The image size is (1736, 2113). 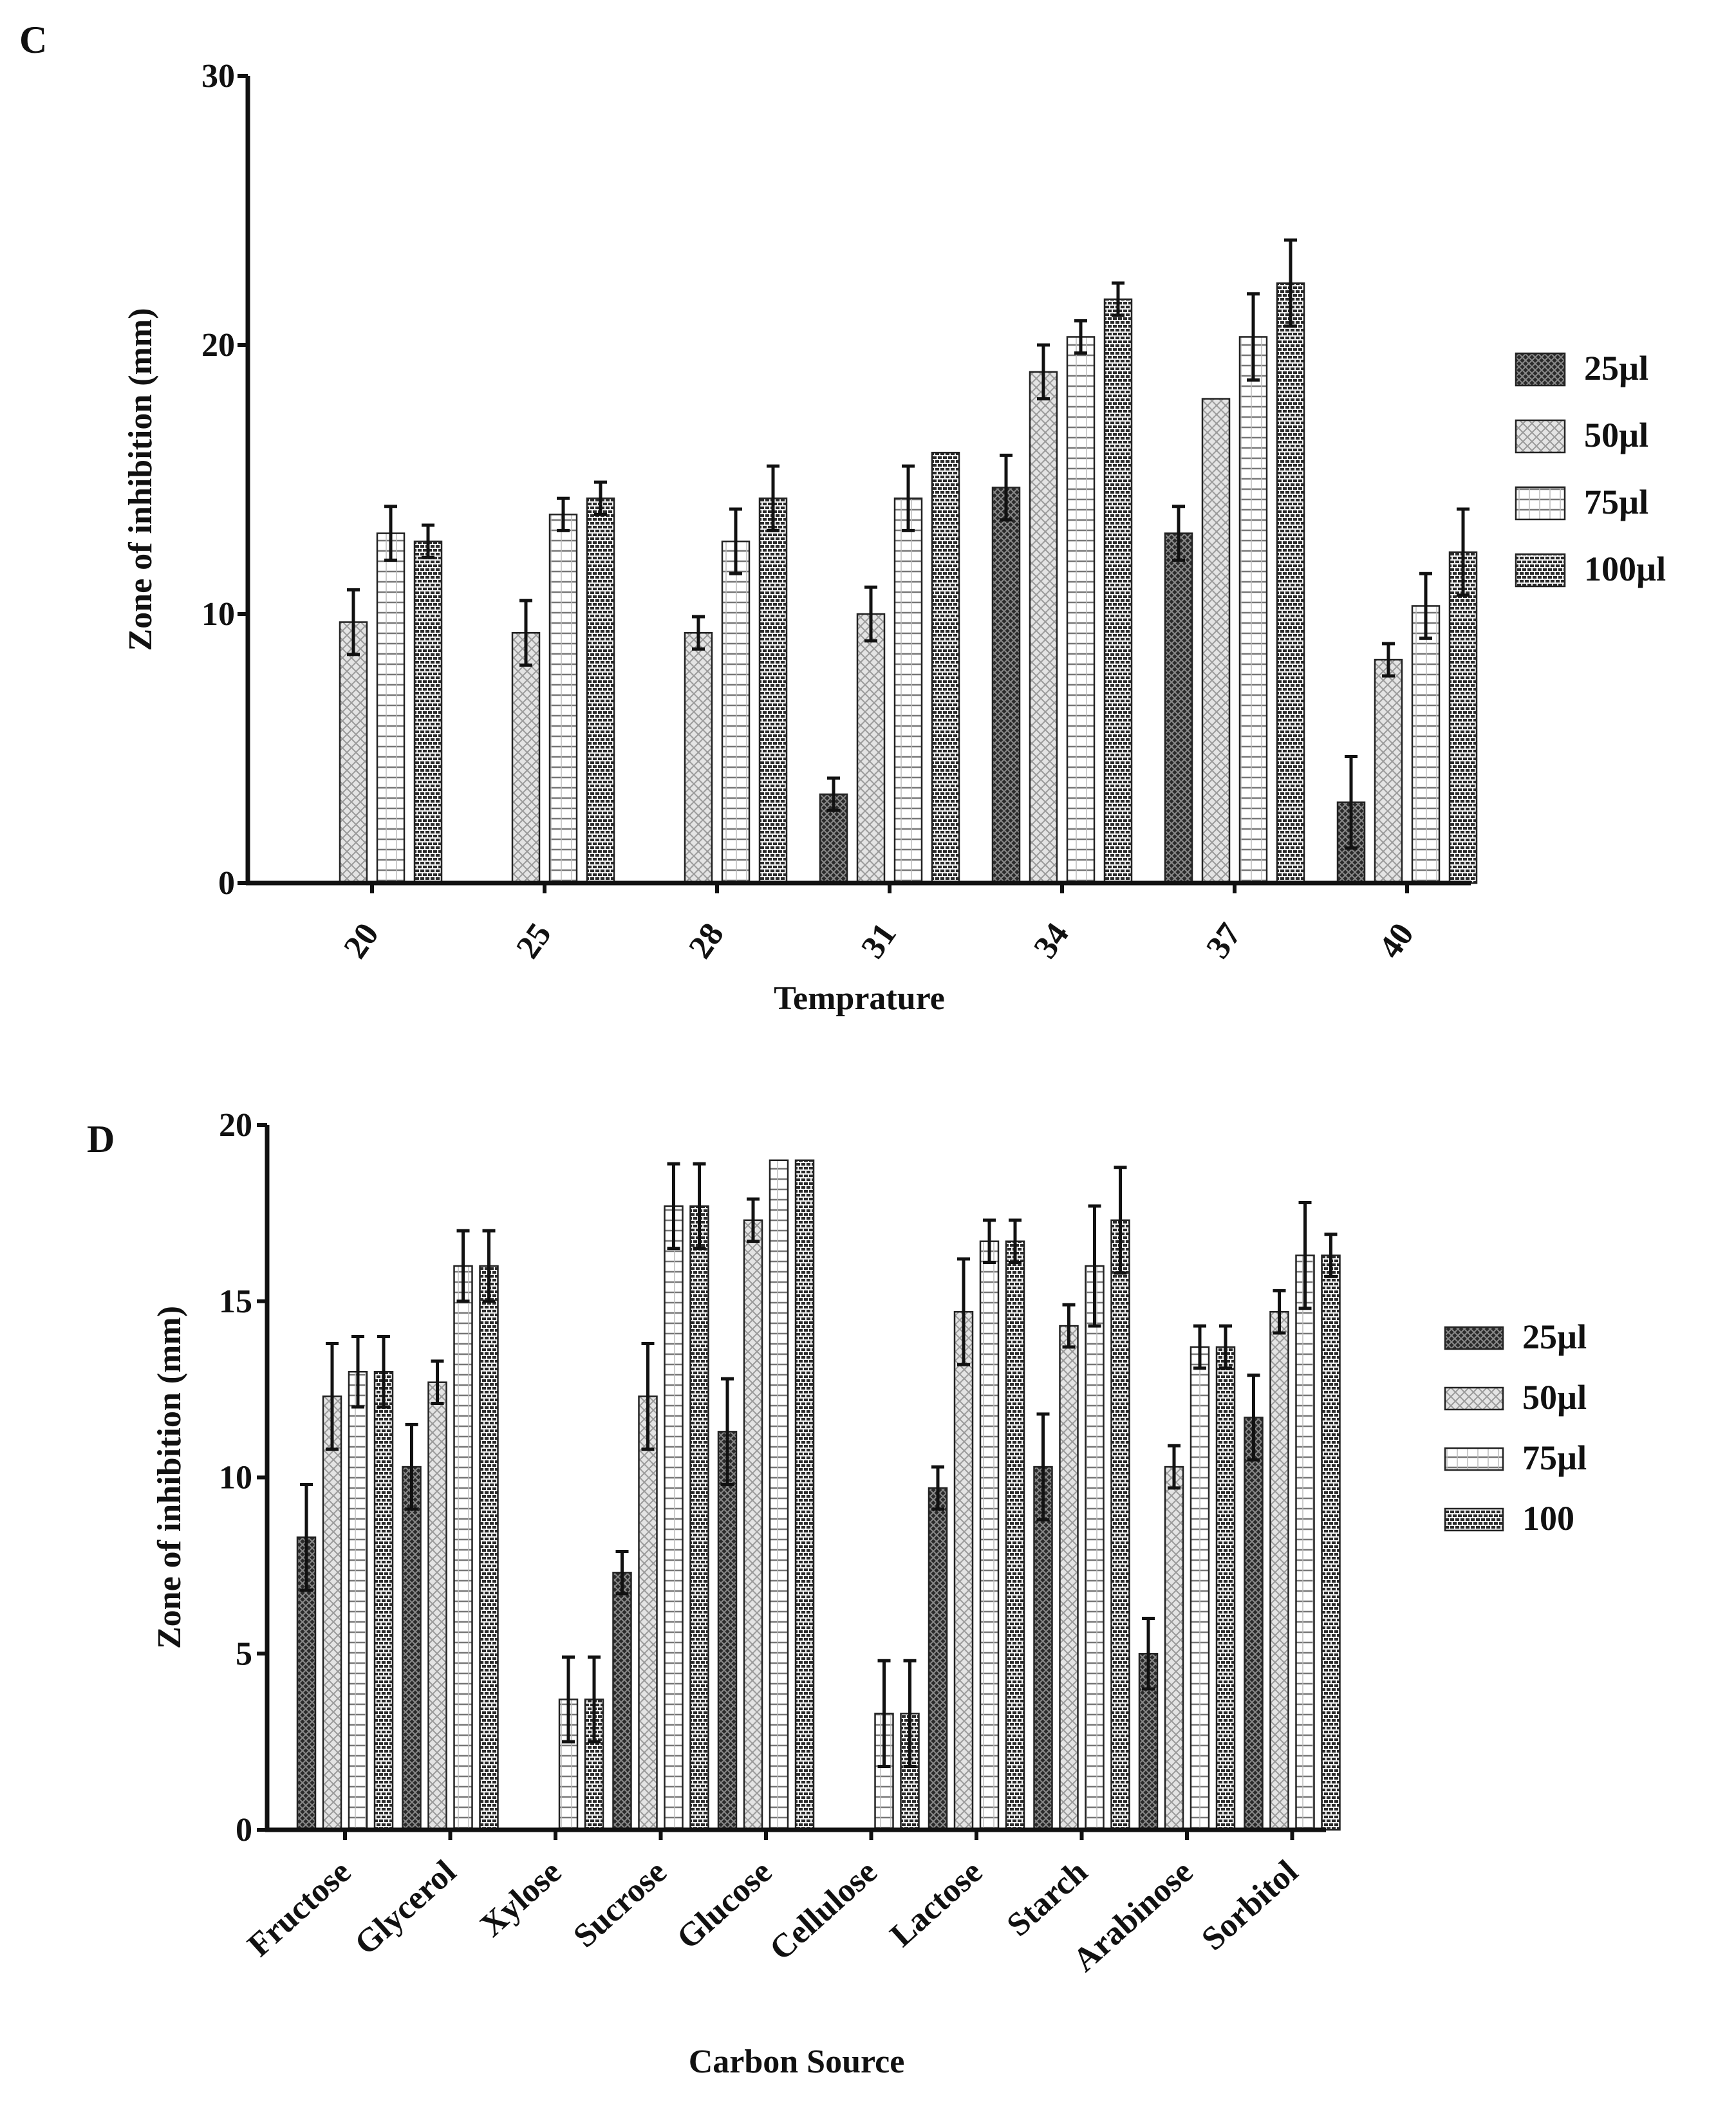 What do you see at coordinates (1616, 368) in the screenshot?
I see `legend-label-0: 25µl` at bounding box center [1616, 368].